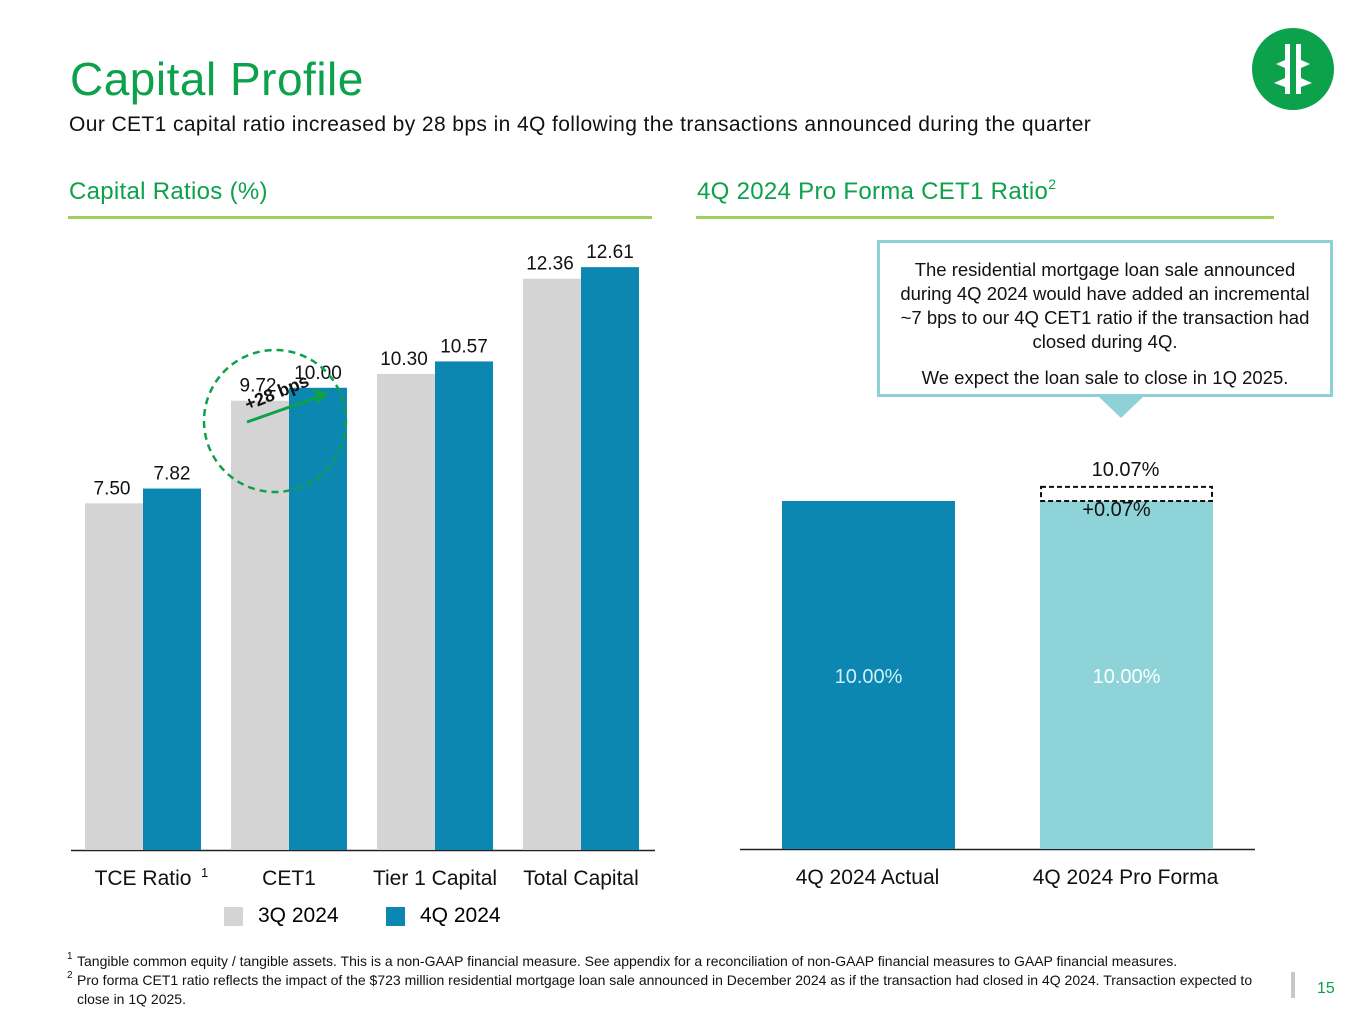  I want to click on tree-logo-icon, so click(1293, 69).